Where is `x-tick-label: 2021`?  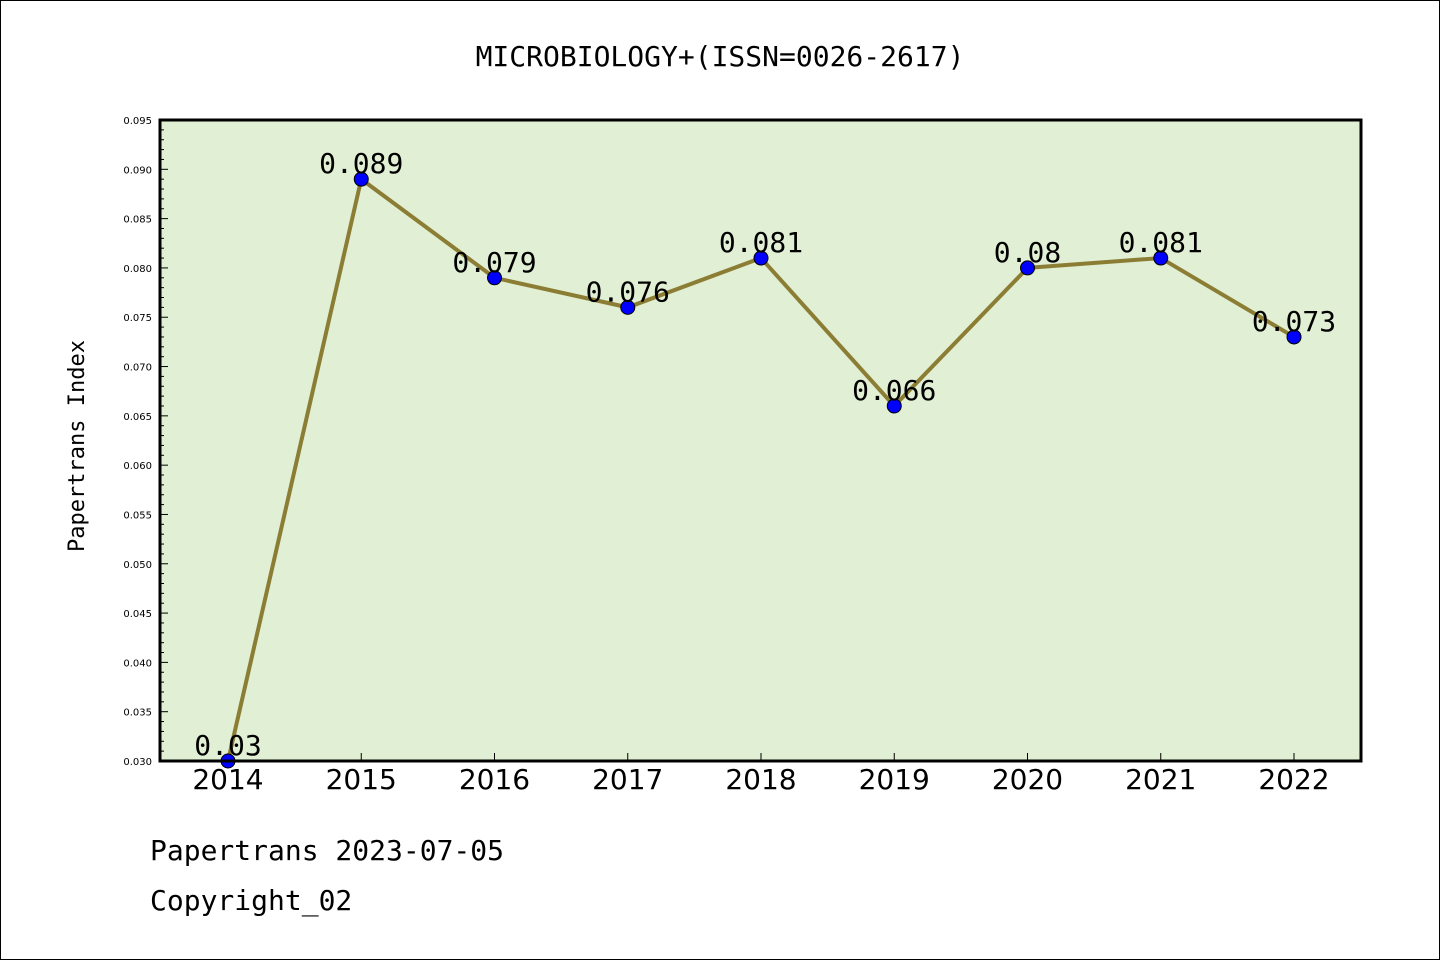 x-tick-label: 2021 is located at coordinates (1160, 779).